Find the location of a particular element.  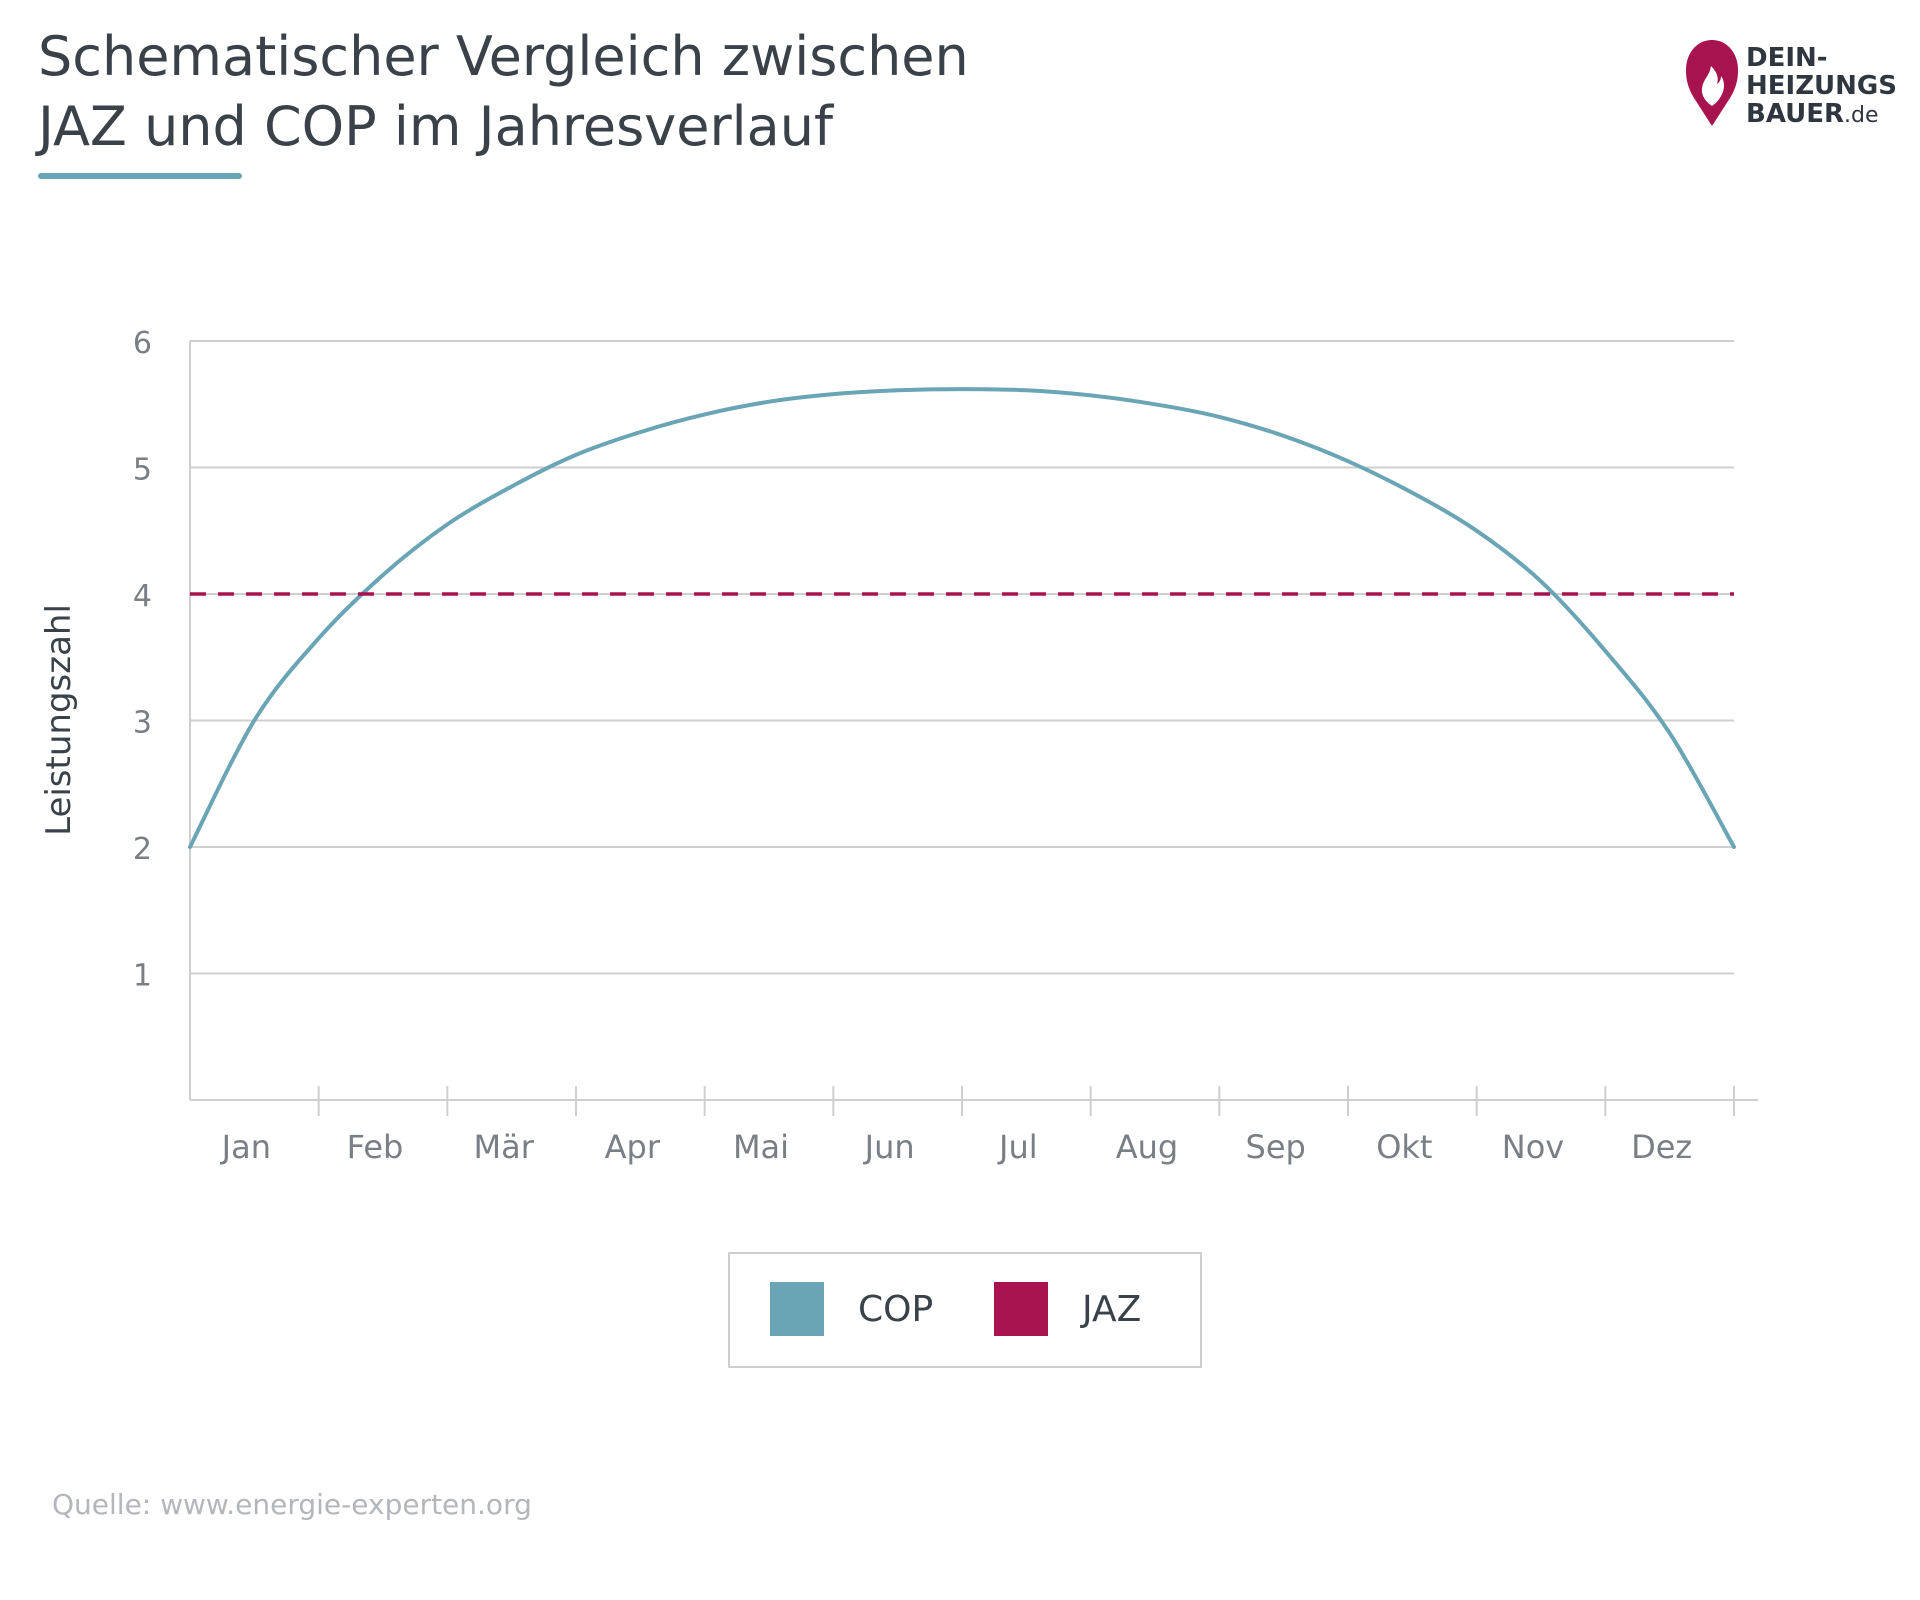

x-tick-label: Jan is located at coordinates (245, 1147).